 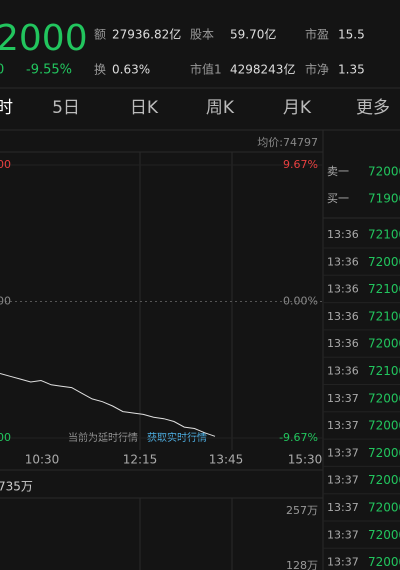 I want to click on y-tick-label: 0.00%, so click(x=300, y=301).